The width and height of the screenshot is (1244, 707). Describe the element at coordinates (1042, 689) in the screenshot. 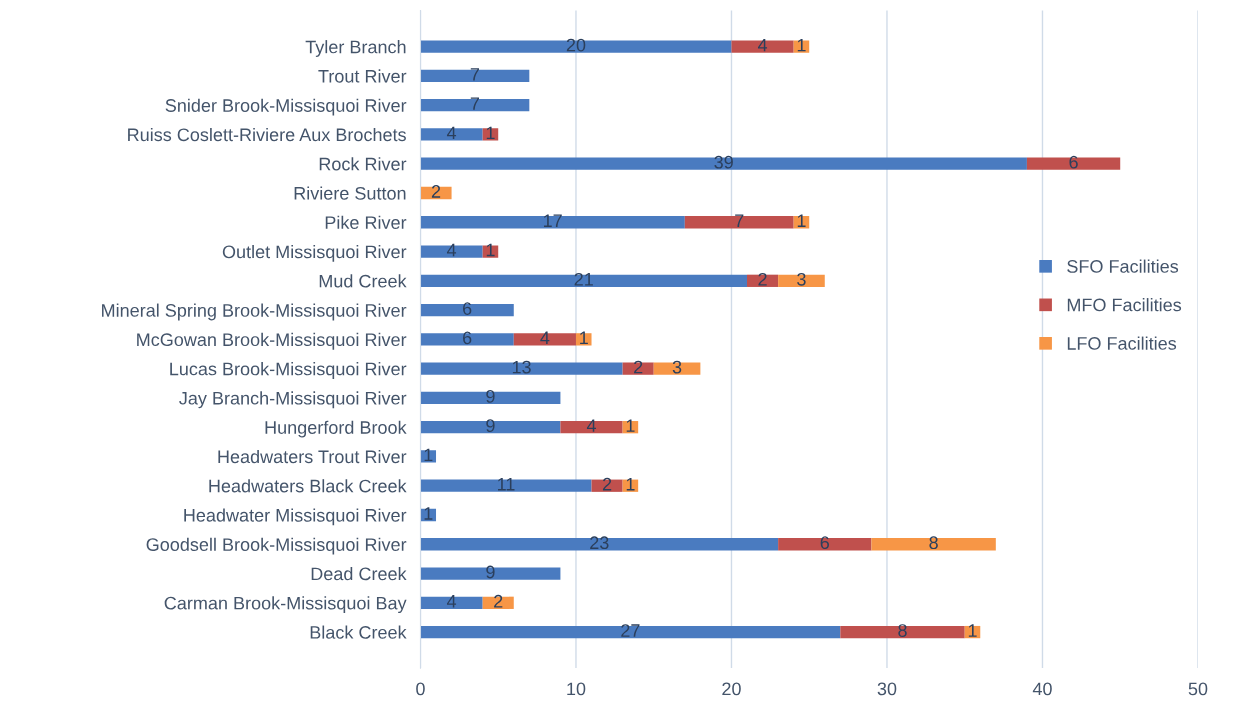

I see `x-tick-label: 40` at that location.